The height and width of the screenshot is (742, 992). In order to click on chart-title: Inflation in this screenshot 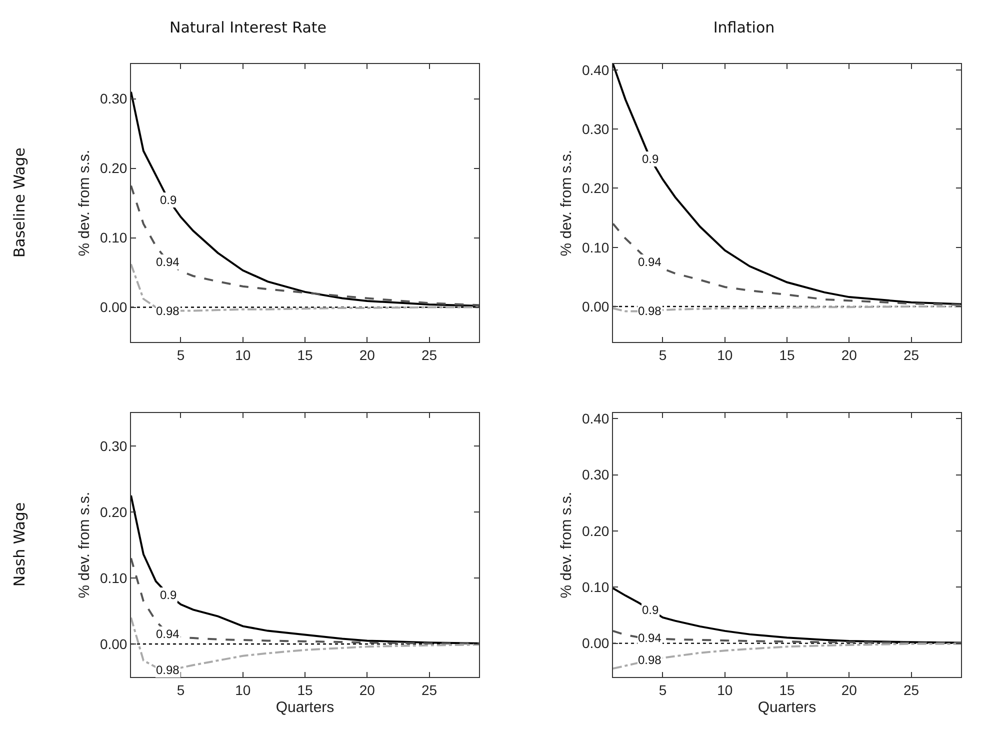, I will do `click(744, 27)`.